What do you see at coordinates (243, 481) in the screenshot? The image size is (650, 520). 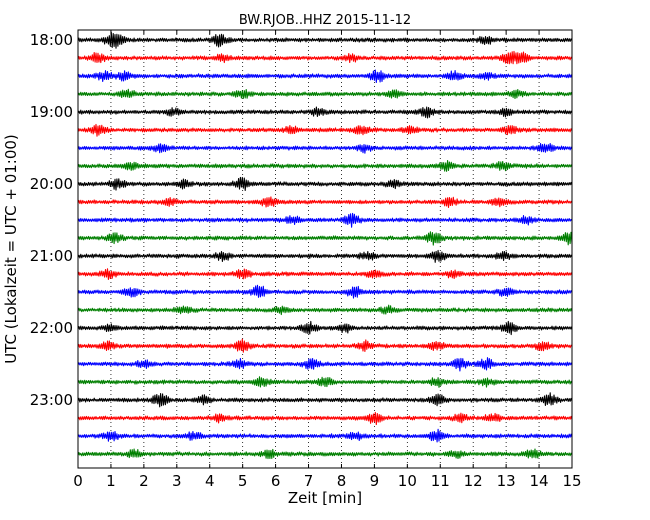 I see `x-tick-label: 5` at bounding box center [243, 481].